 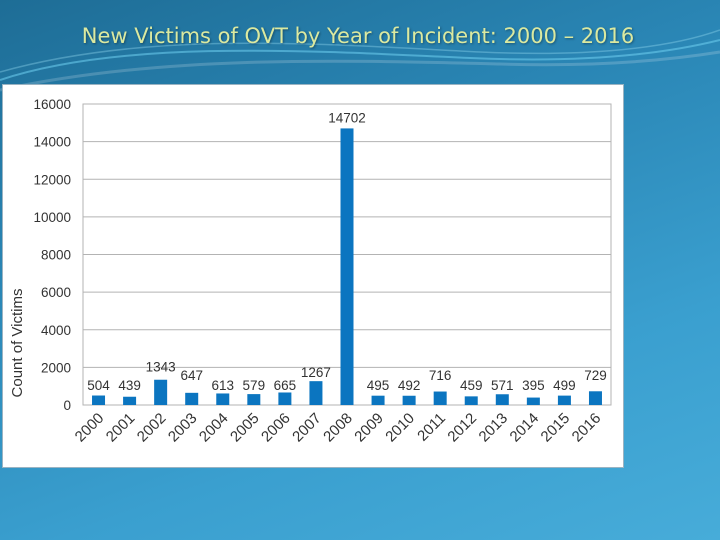 What do you see at coordinates (56, 330) in the screenshot?
I see `y-tick-label-2: 4000` at bounding box center [56, 330].